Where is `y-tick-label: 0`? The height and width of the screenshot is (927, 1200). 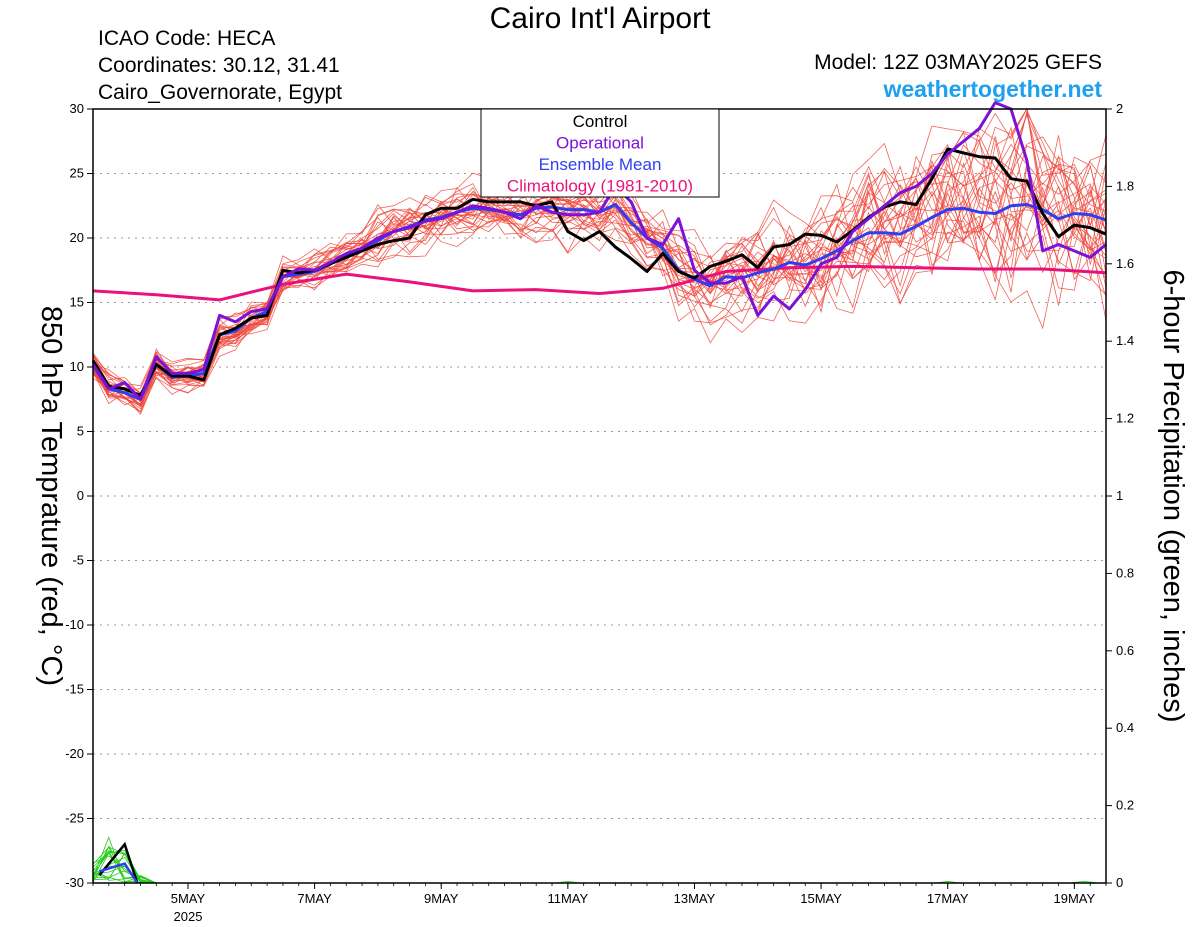
y-tick-label: 0 is located at coordinates (80, 495).